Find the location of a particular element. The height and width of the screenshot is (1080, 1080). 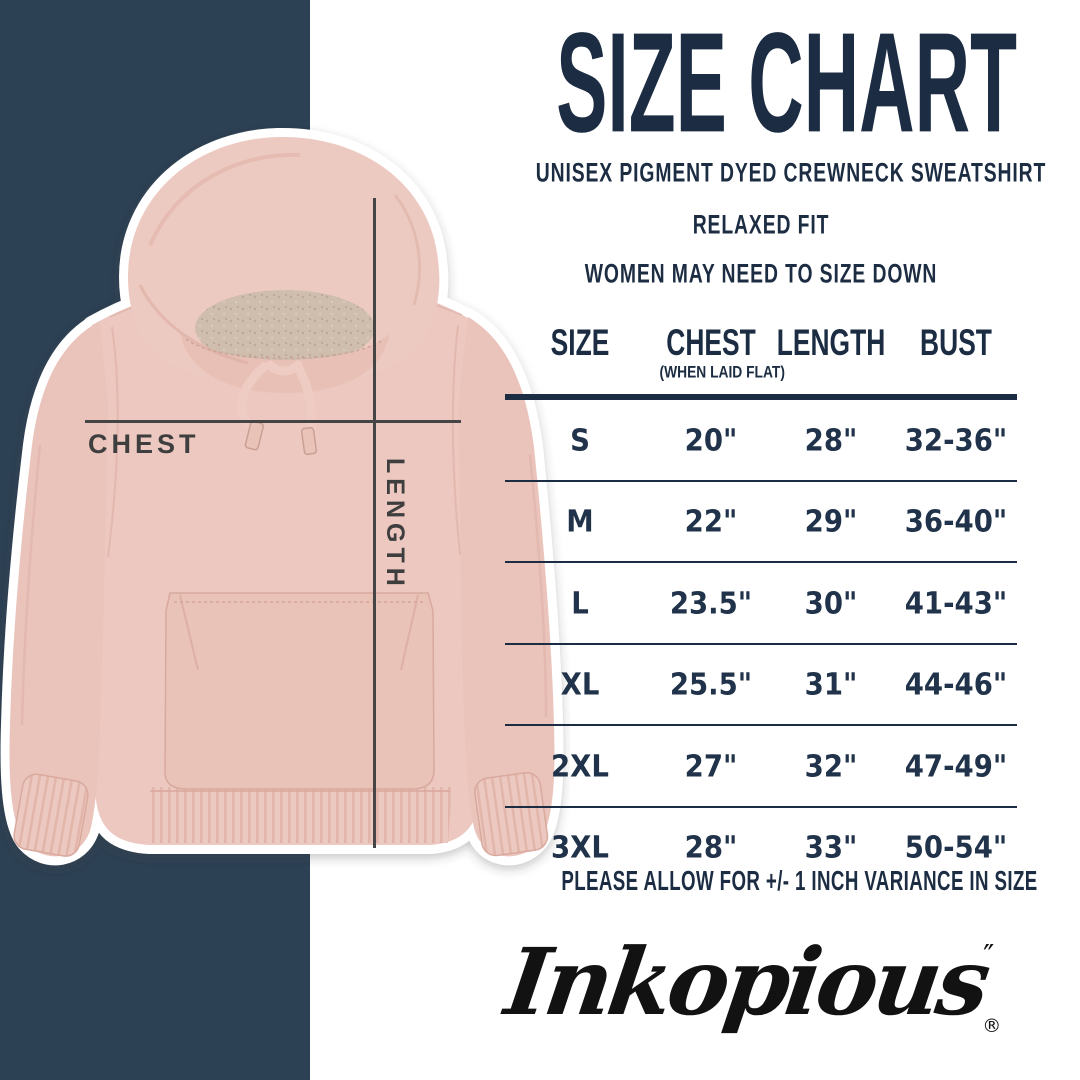

hoodie-hem-band is located at coordinates (300, 815).